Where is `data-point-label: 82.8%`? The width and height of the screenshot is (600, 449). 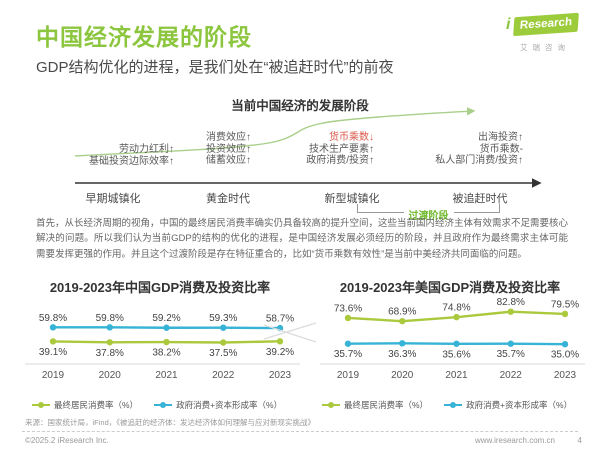 data-point-label: 82.8% is located at coordinates (511, 303).